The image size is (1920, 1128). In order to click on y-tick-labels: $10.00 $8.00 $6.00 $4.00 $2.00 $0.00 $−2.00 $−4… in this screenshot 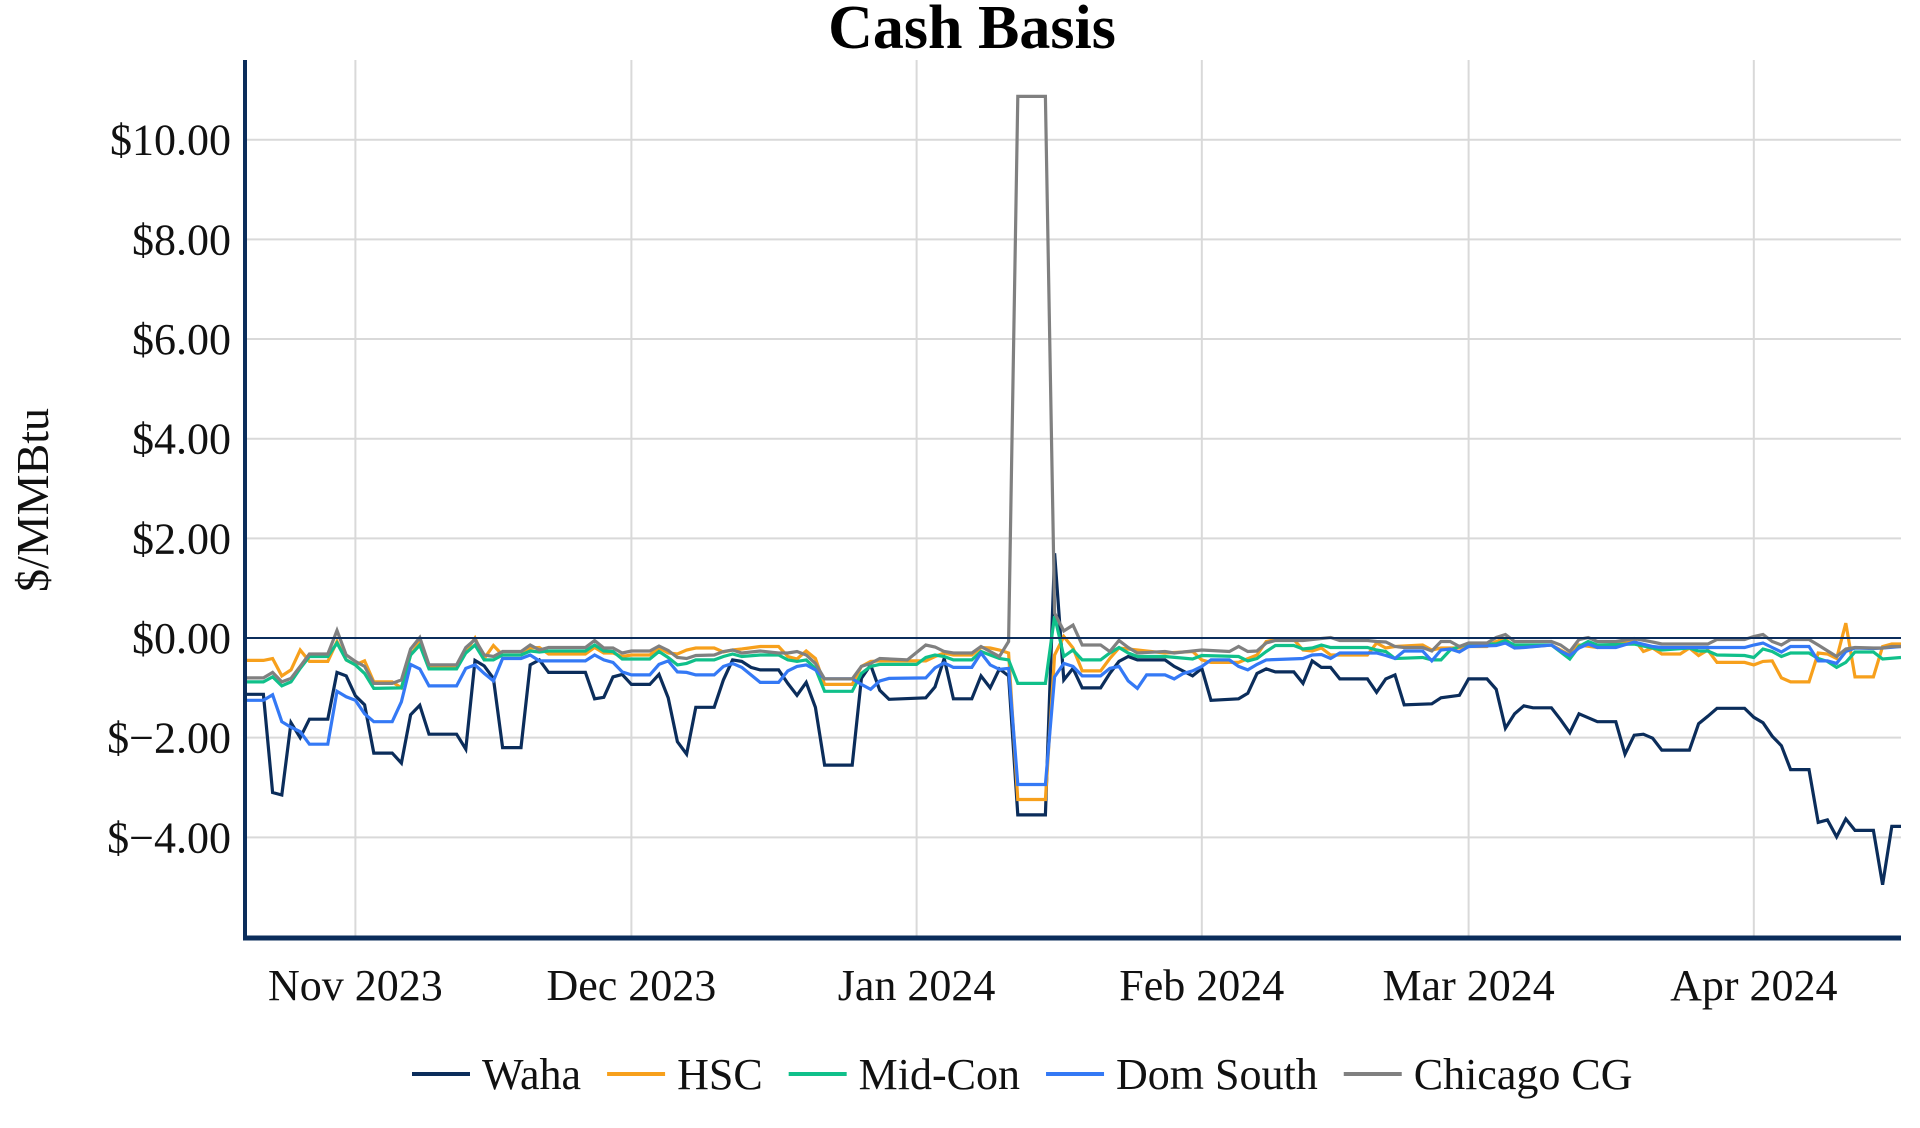, I will do `click(169, 489)`.